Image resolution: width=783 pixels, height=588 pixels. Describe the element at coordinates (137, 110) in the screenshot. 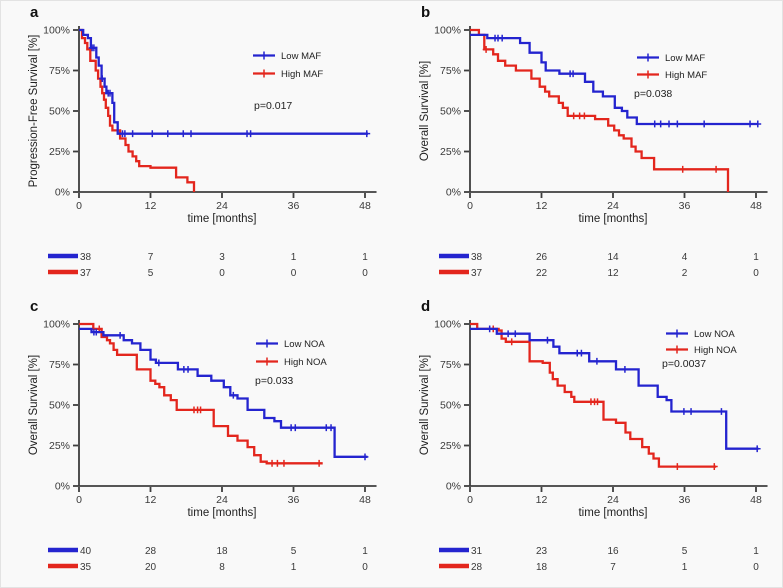

I see `curve-high-maf` at that location.